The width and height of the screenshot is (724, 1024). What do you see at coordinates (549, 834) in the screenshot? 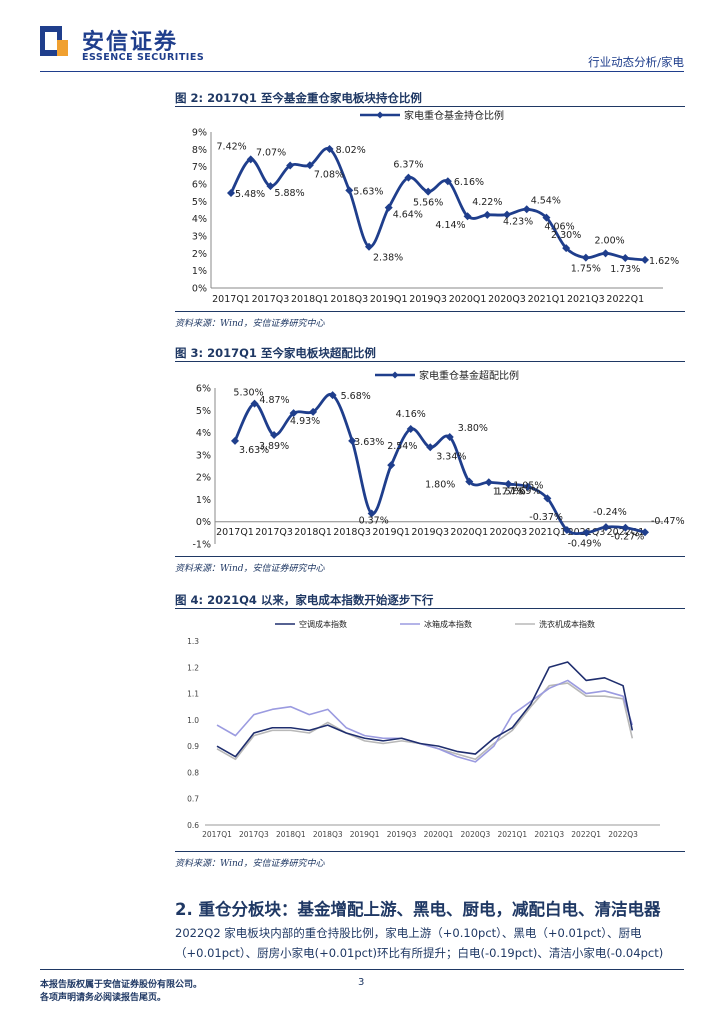
I see `fig4-x-tick-label: 2021Q3` at bounding box center [549, 834].